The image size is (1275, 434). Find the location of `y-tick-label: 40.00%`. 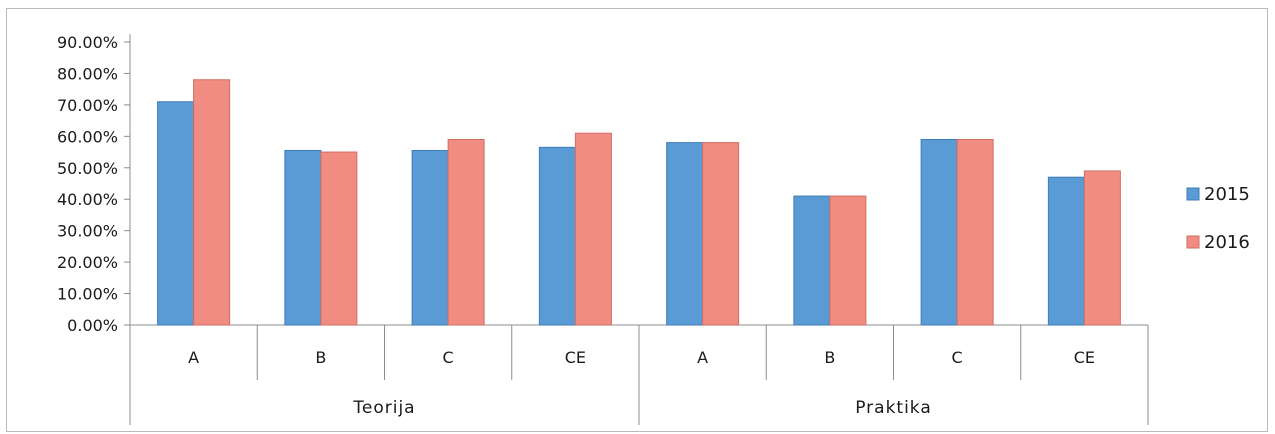

y-tick-label: 40.00% is located at coordinates (87, 199).